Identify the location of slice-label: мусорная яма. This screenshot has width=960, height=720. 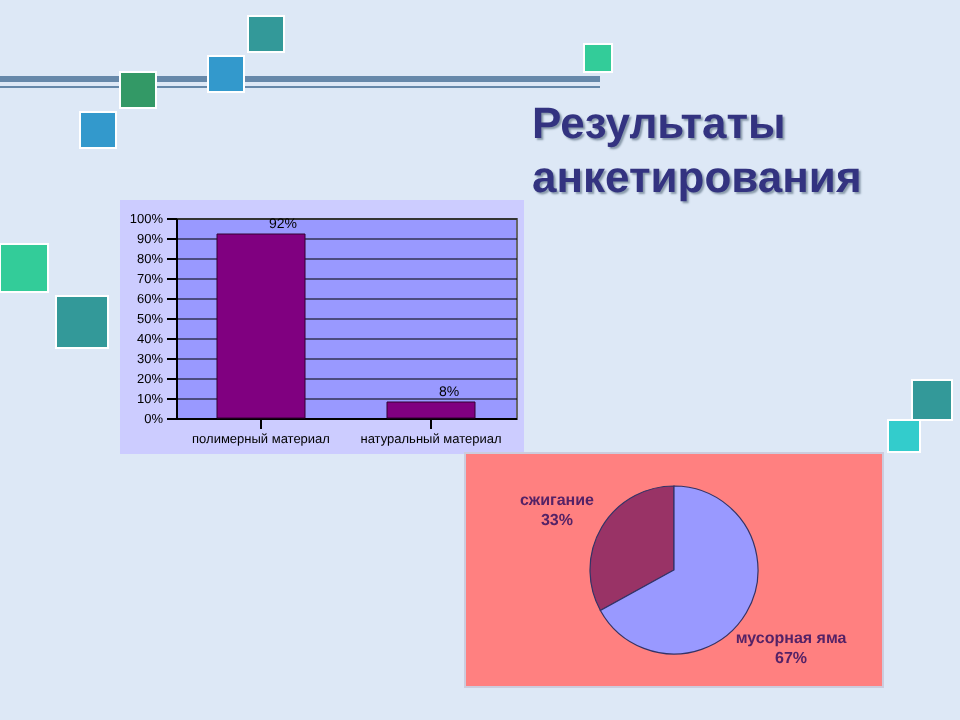
(791, 638).